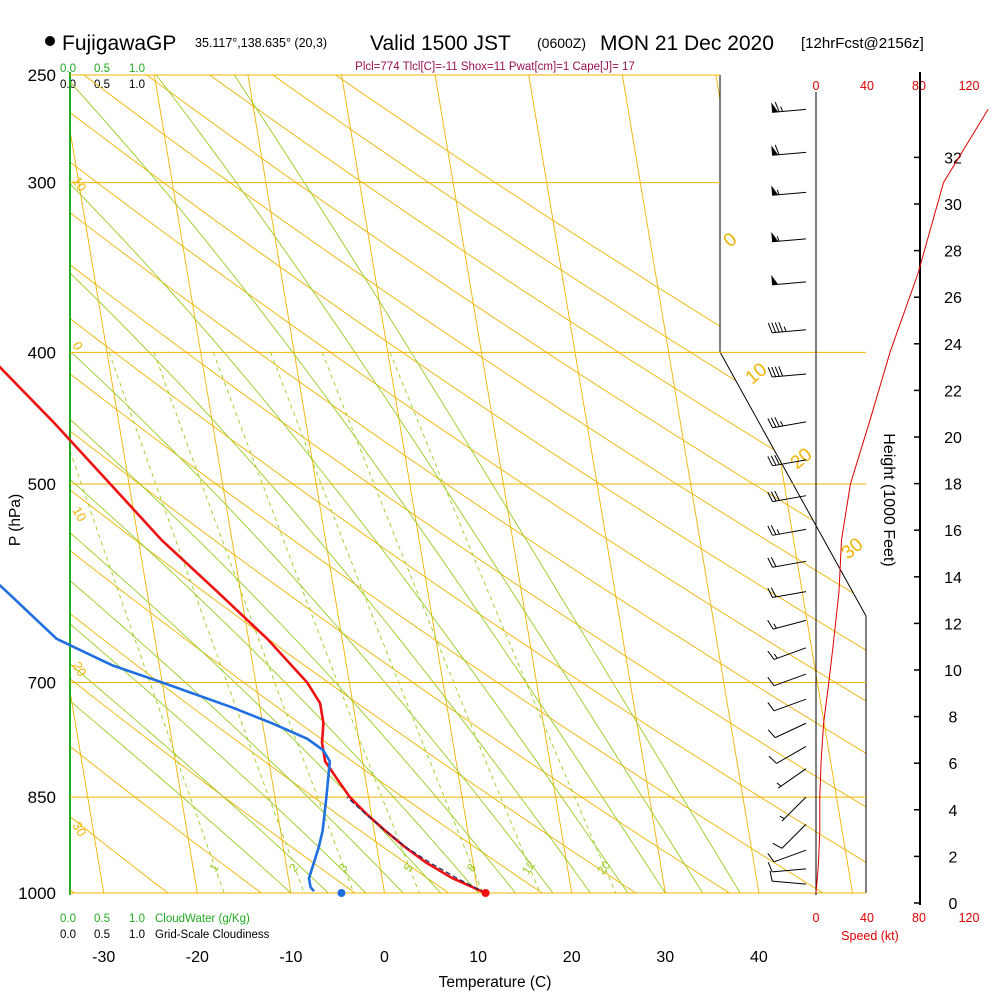  I want to click on temperature-tick: 20, so click(572, 957).